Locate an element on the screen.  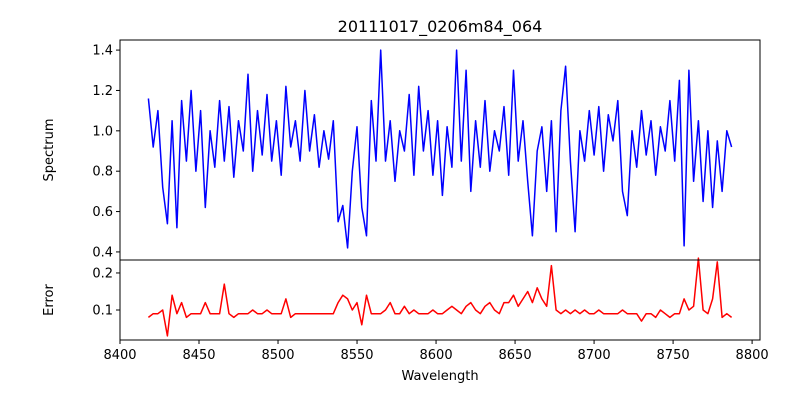
y-axis-label-error: Error is located at coordinates (49, 300).